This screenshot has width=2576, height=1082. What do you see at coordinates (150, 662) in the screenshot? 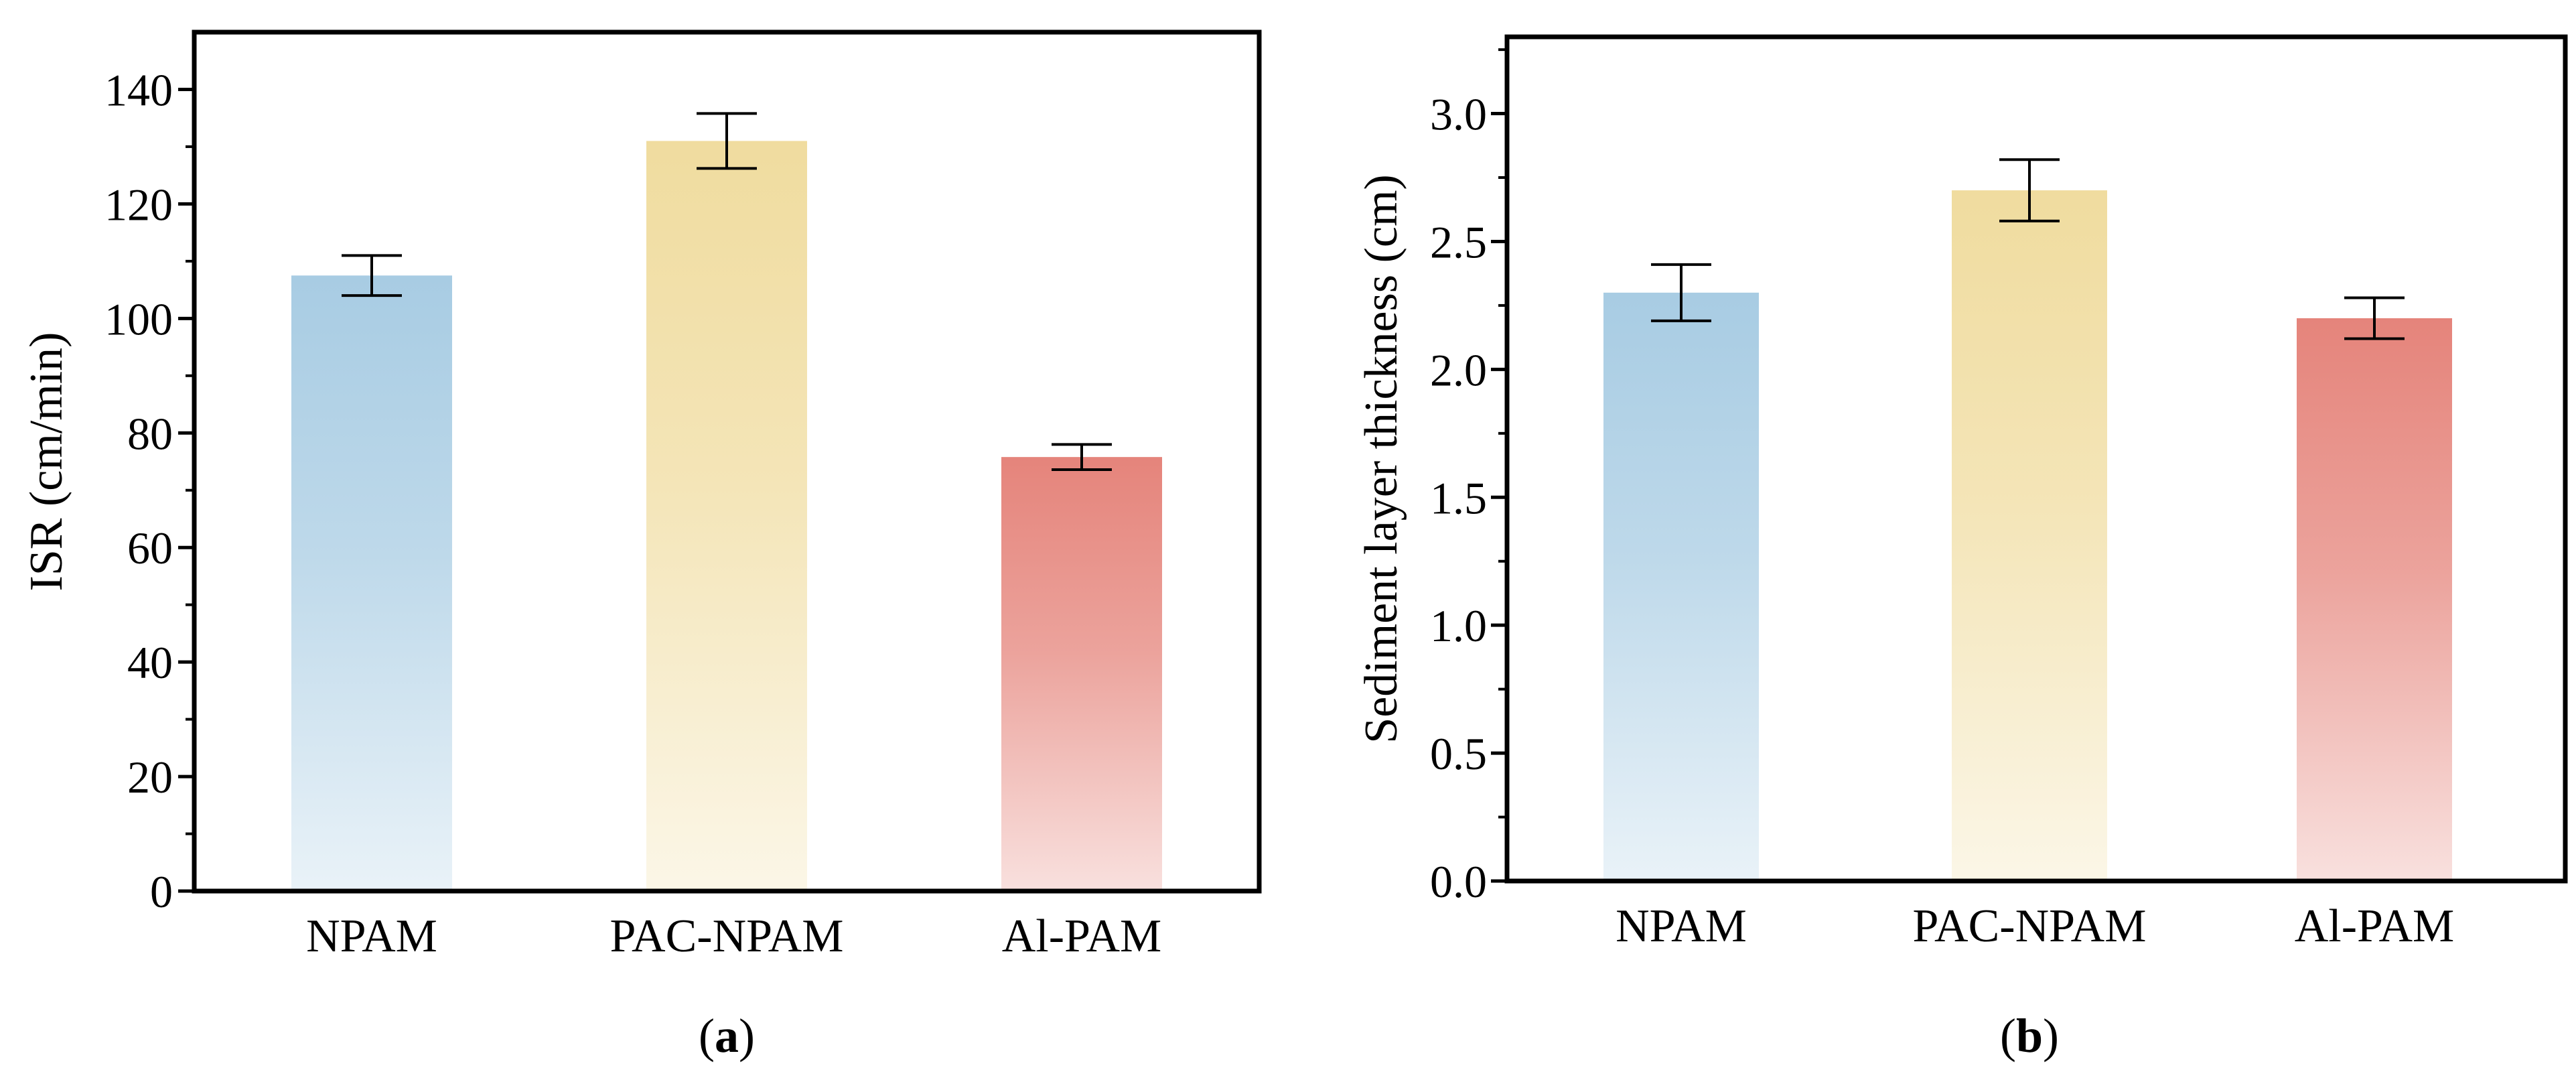
I see `y-tick-label: 40` at bounding box center [150, 662].